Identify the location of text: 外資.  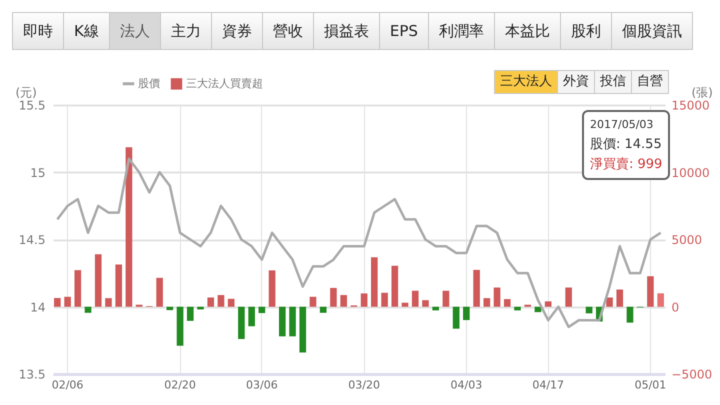
(576, 82).